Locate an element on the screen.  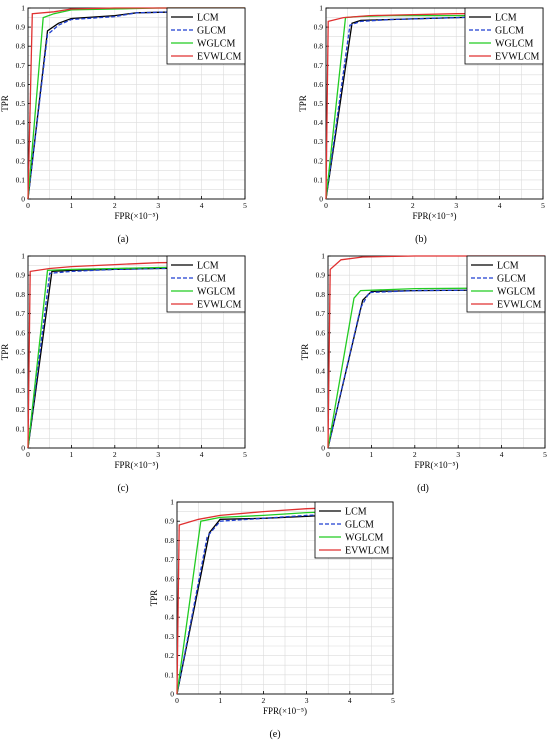
panel-caption: (e) is located at coordinates (274, 734).